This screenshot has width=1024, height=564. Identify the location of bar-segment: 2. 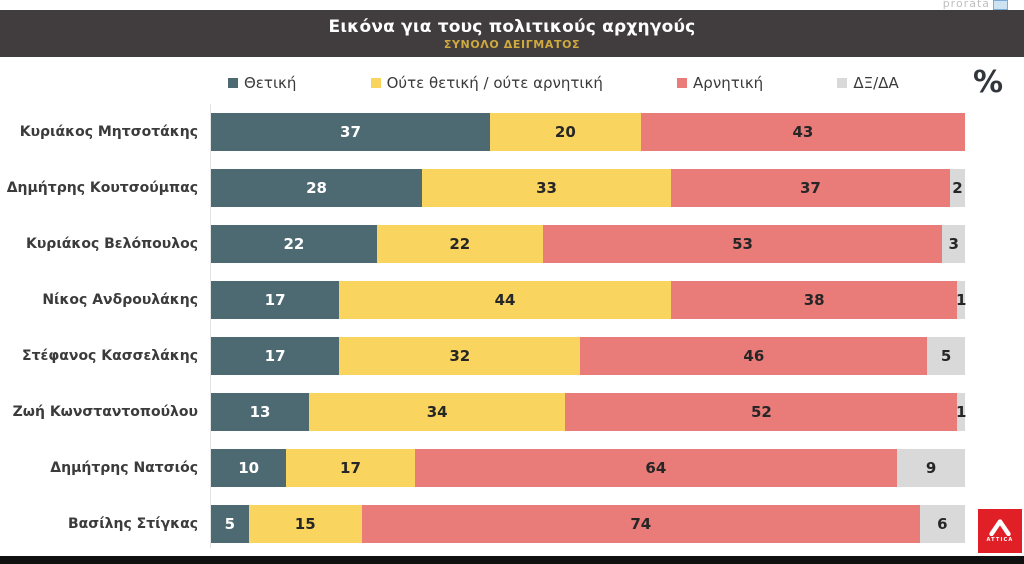
(957, 188).